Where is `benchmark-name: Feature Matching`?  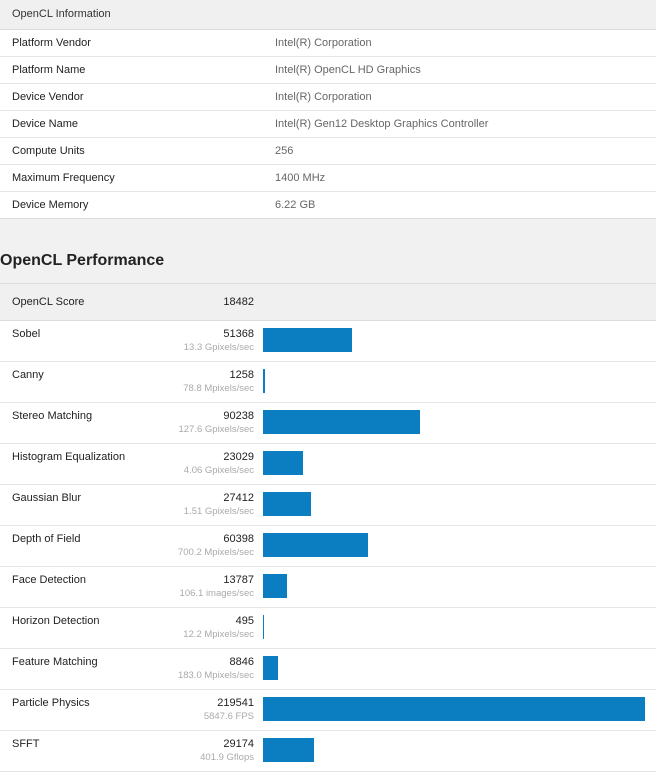 benchmark-name: Feature Matching is located at coordinates (55, 662).